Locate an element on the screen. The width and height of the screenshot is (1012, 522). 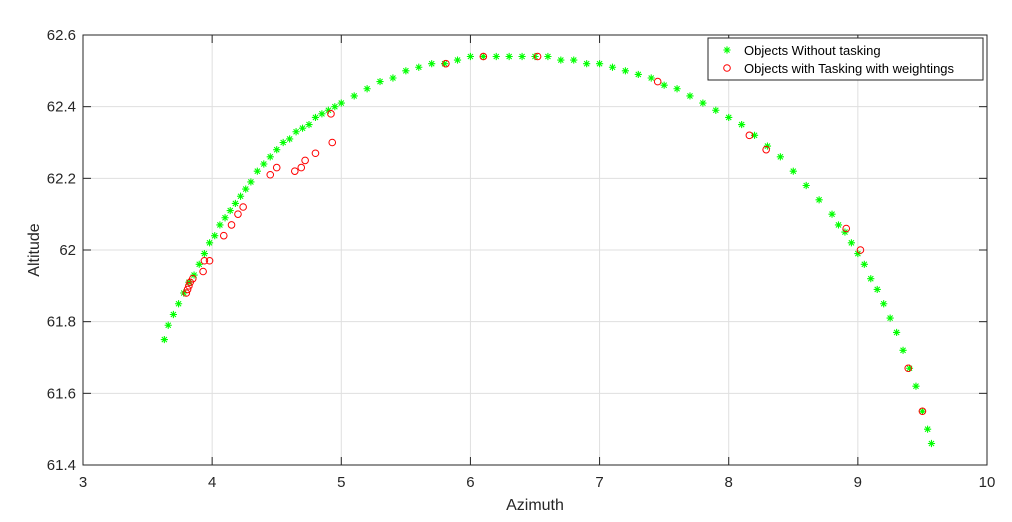
y-tick-label: 62.2 is located at coordinates (61, 178).